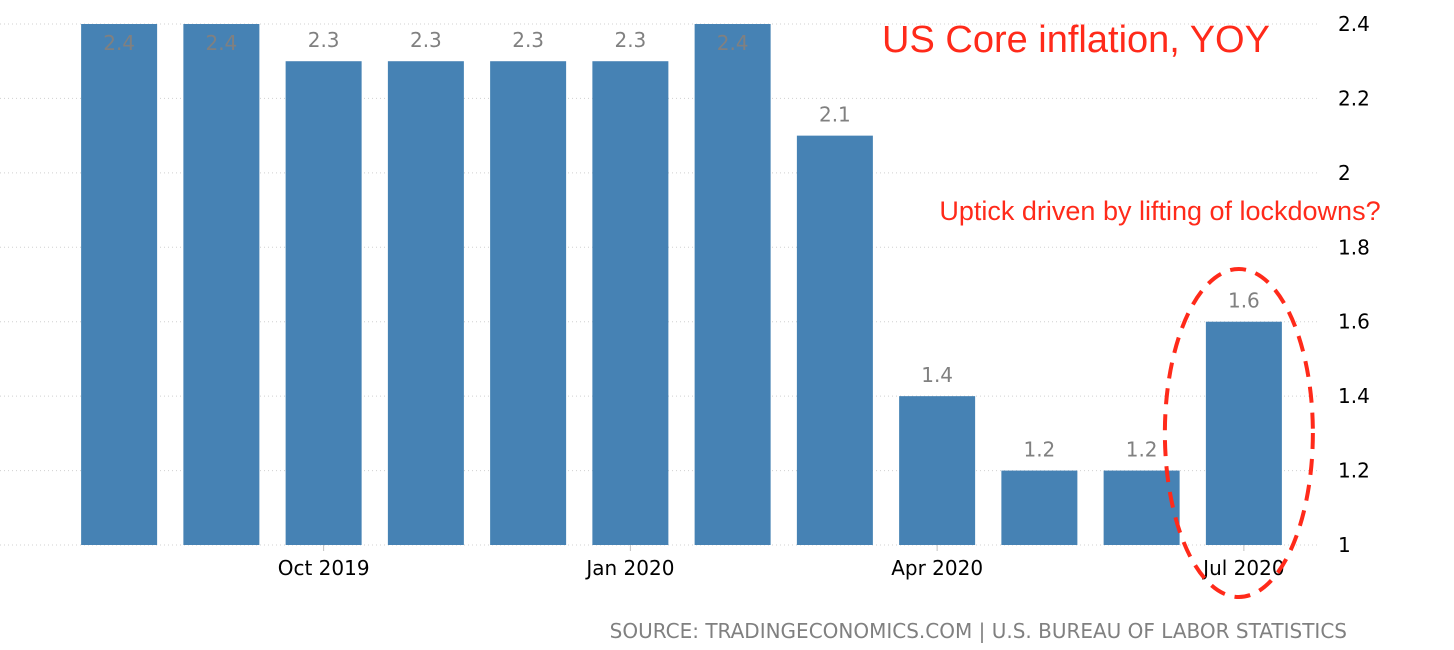 This screenshot has height=650, width=1454. What do you see at coordinates (1242, 568) in the screenshot?
I see `x-tick-label: Jul 2020` at bounding box center [1242, 568].